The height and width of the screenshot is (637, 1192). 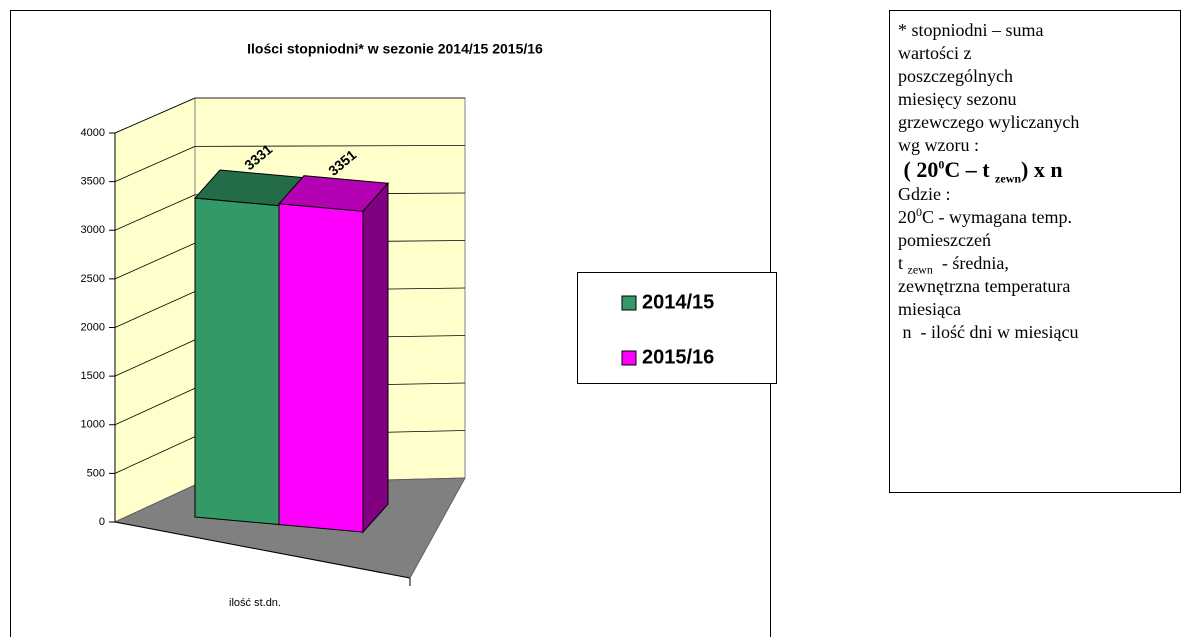 I want to click on bar-side, so click(x=375, y=357).